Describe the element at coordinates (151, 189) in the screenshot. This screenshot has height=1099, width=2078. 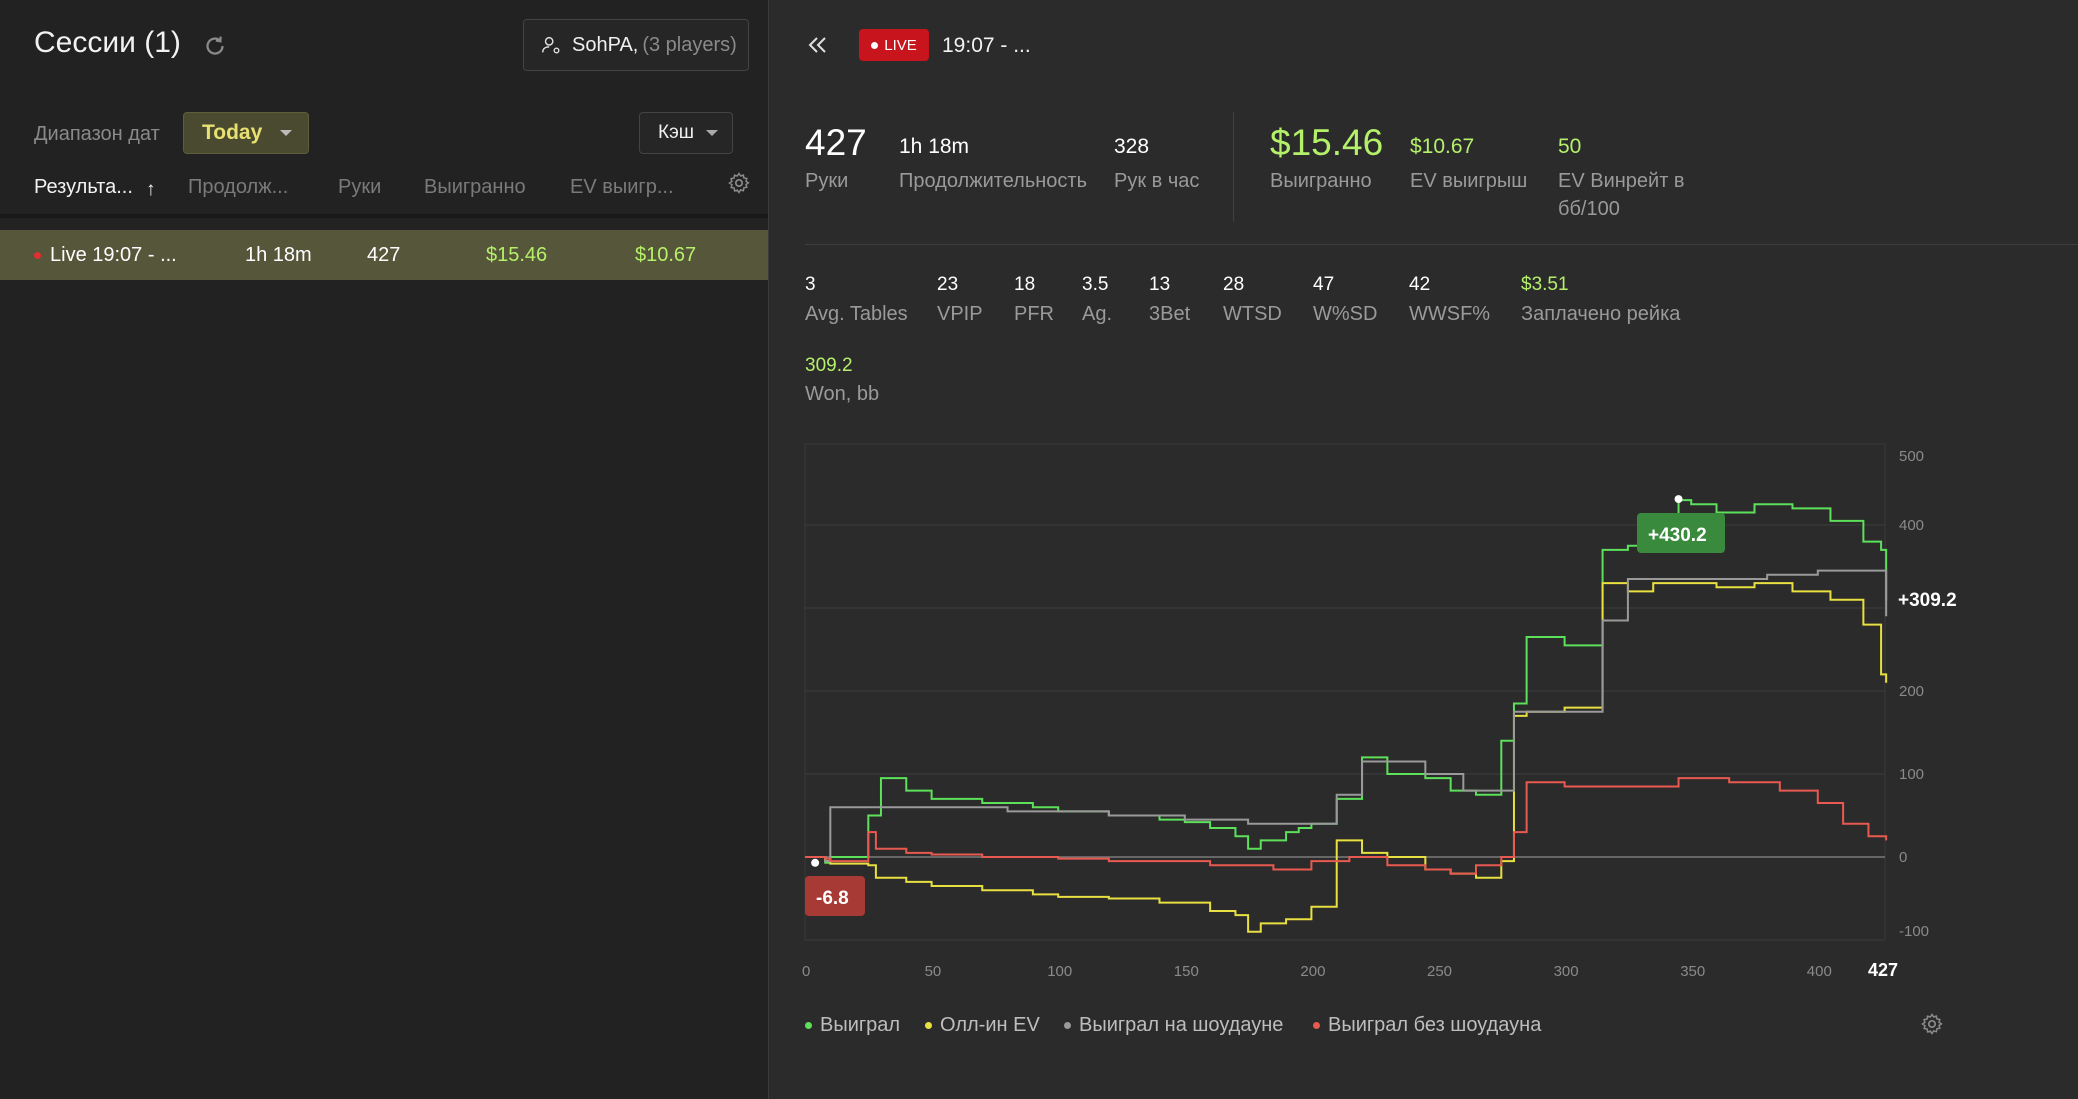
I see `sort-arrow-icon: ↑` at that location.